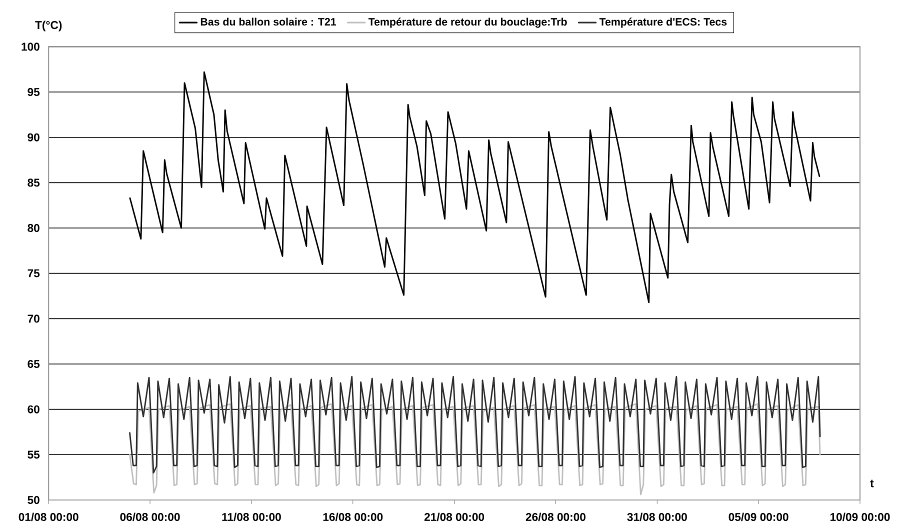  I want to click on x-tick-label: 21/08 00:00, so click(454, 517).